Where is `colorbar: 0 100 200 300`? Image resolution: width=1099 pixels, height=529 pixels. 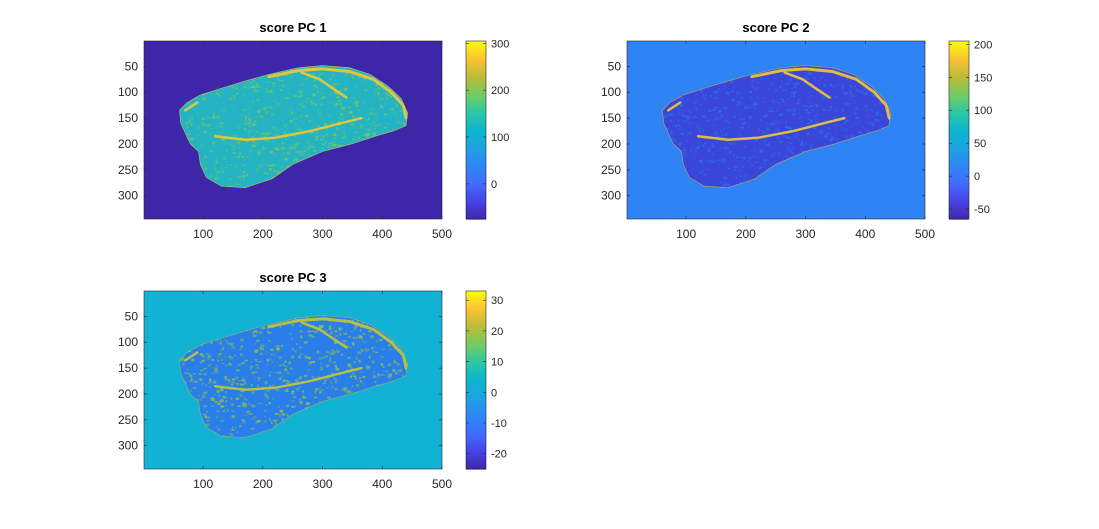
colorbar: 0 100 200 300 is located at coordinates (487, 129).